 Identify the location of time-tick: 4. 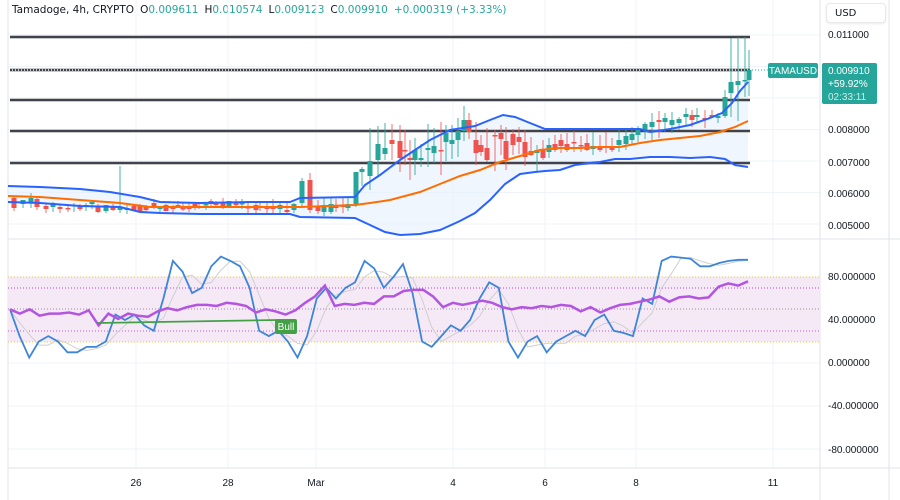
(453, 483).